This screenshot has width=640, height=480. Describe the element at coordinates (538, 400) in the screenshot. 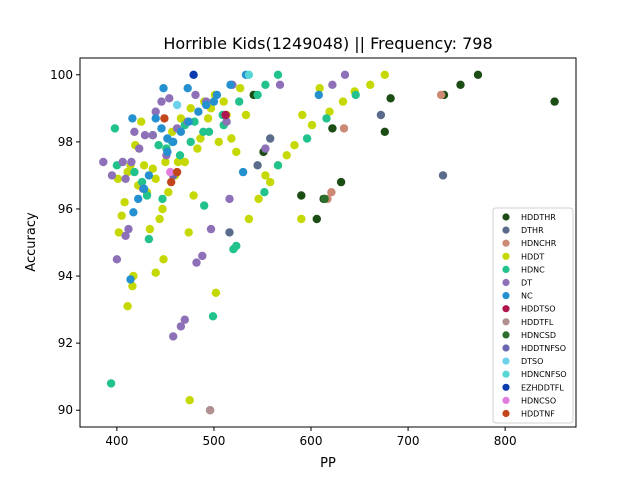

I see `legend-label: HDNCSO` at that location.